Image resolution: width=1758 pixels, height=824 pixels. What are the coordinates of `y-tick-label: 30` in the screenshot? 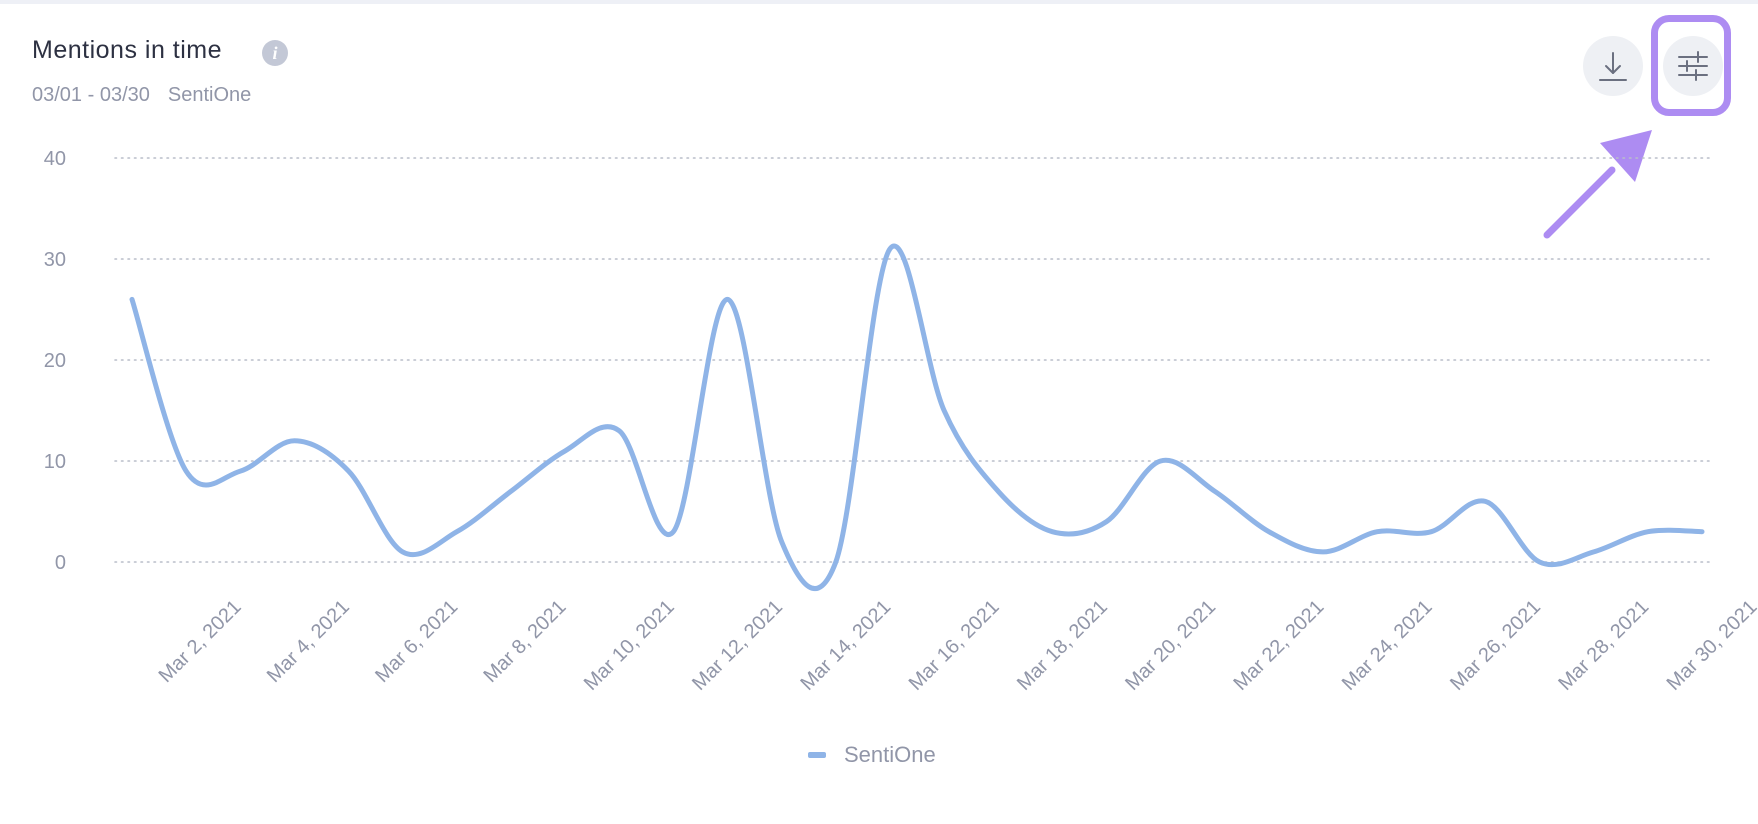 It's located at (55, 260).